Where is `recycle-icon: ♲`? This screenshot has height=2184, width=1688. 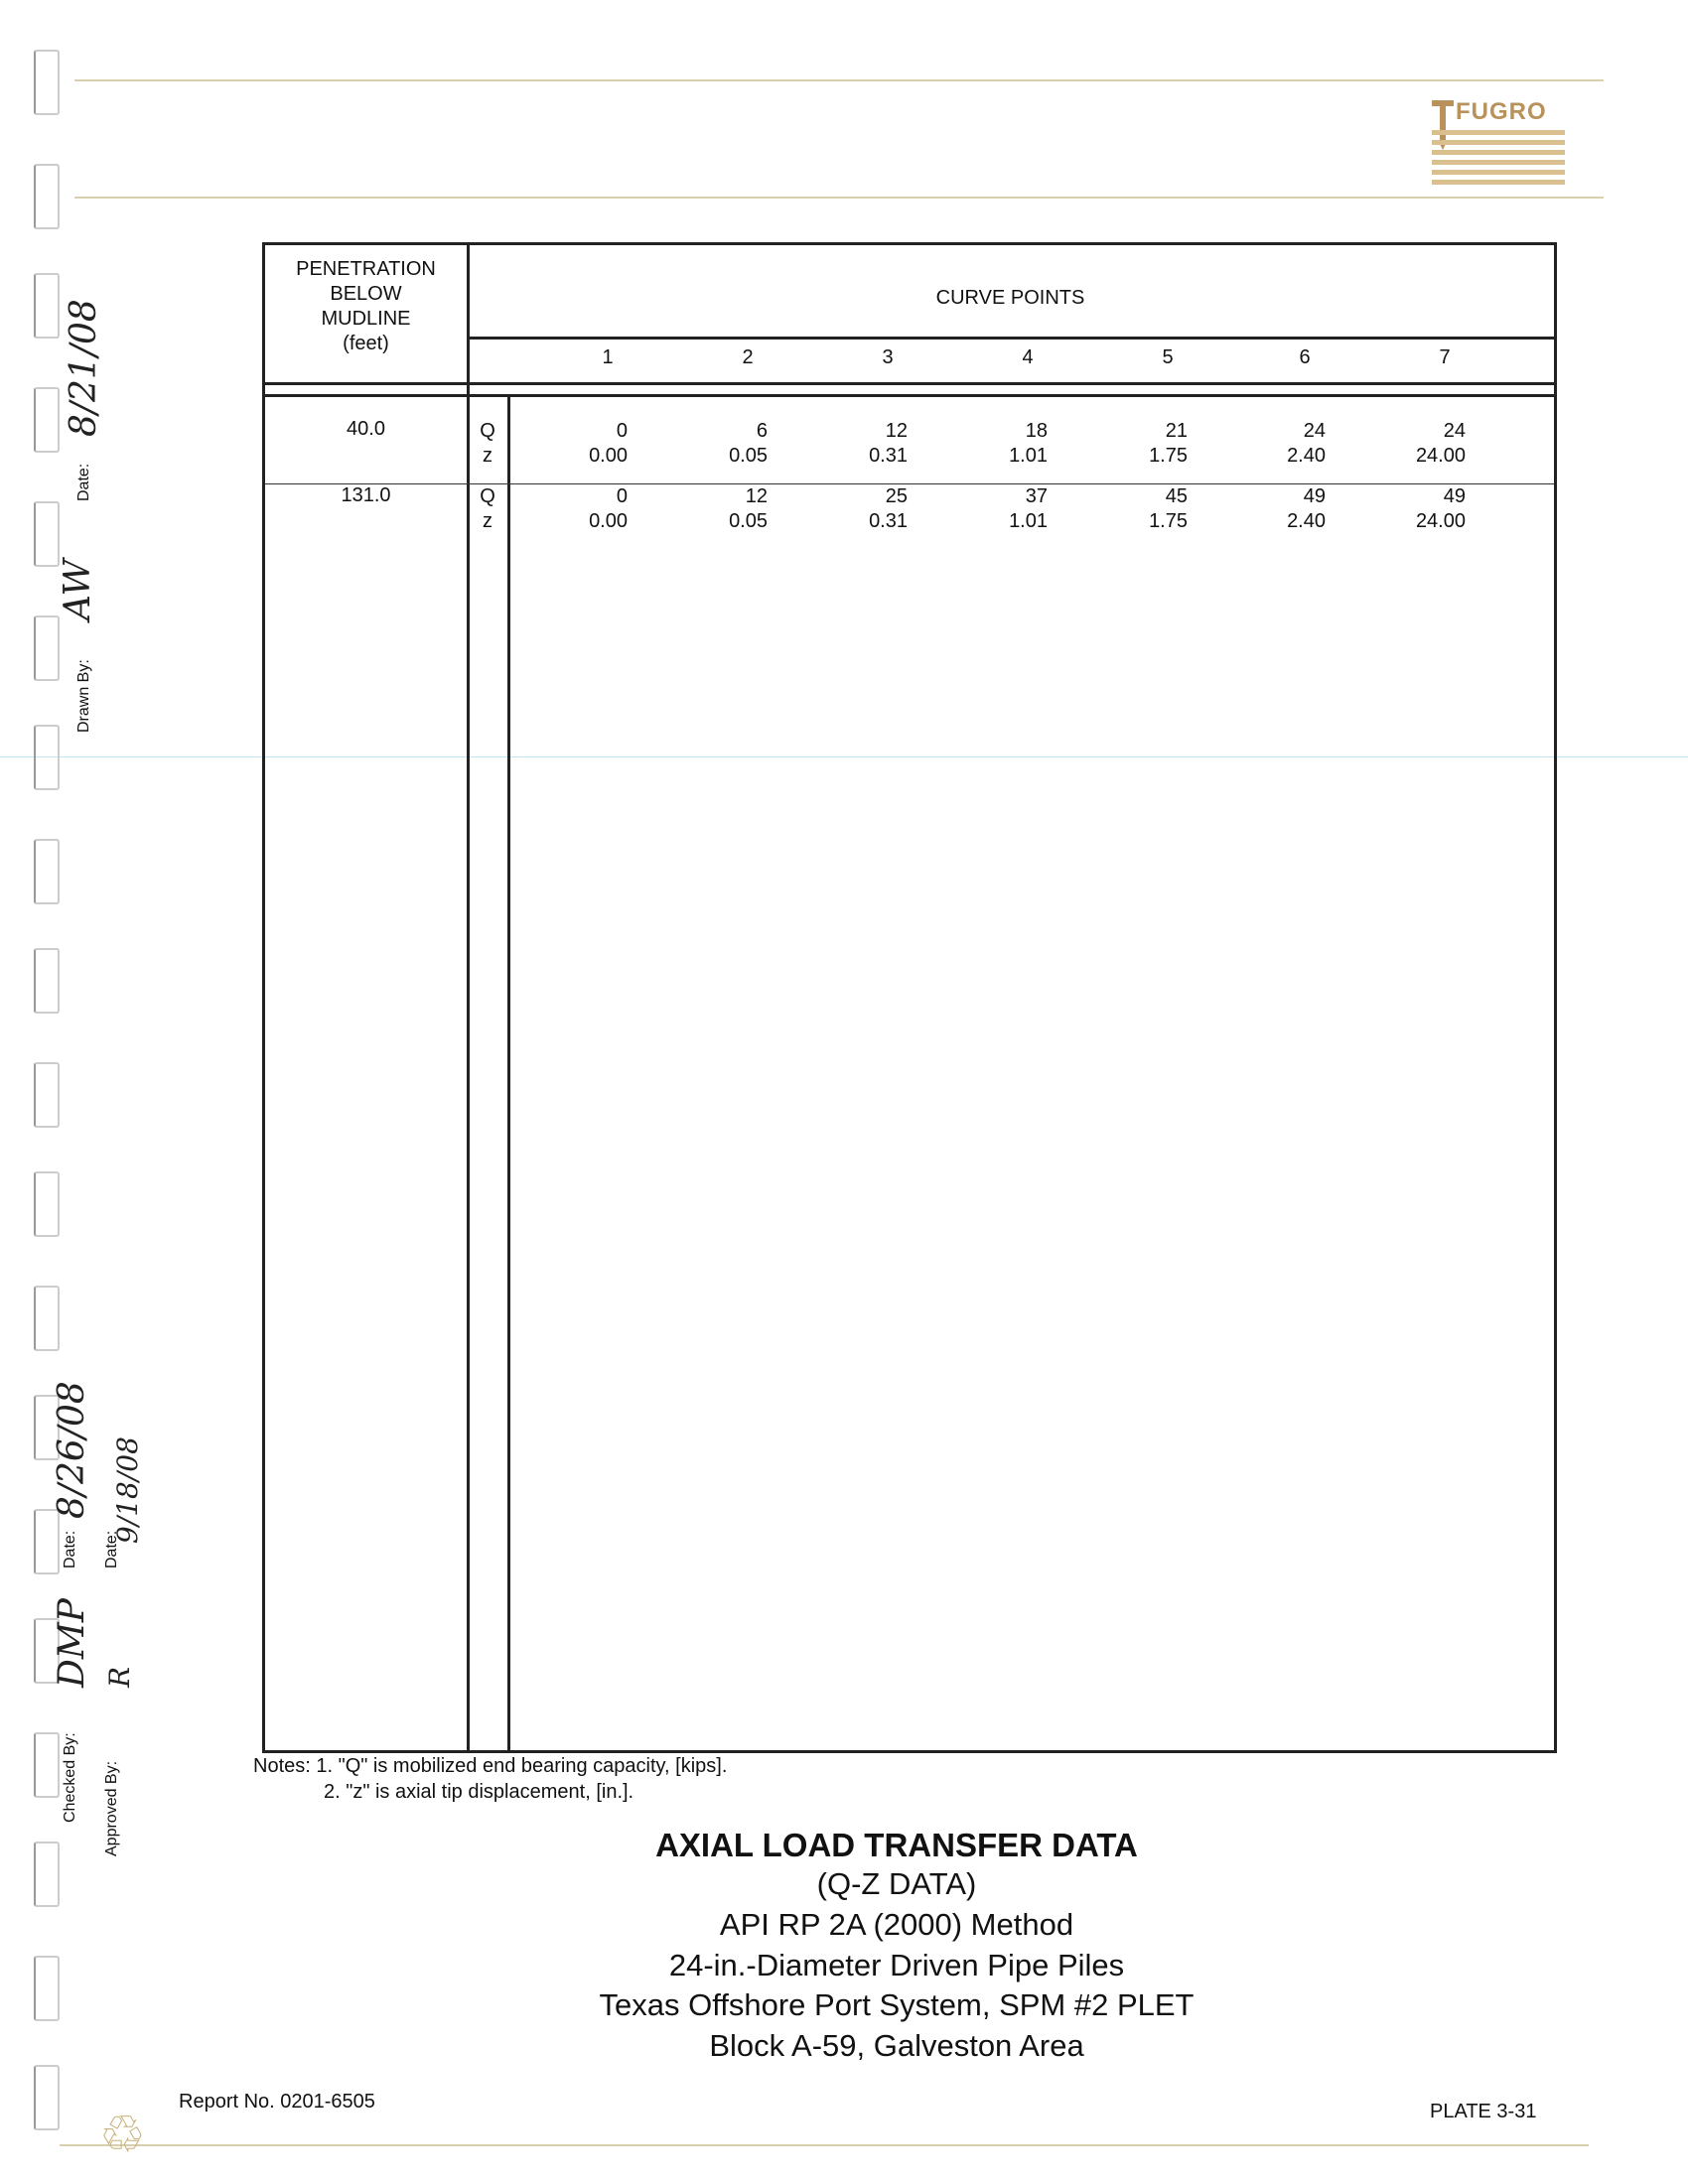 recycle-icon: ♲ is located at coordinates (122, 2135).